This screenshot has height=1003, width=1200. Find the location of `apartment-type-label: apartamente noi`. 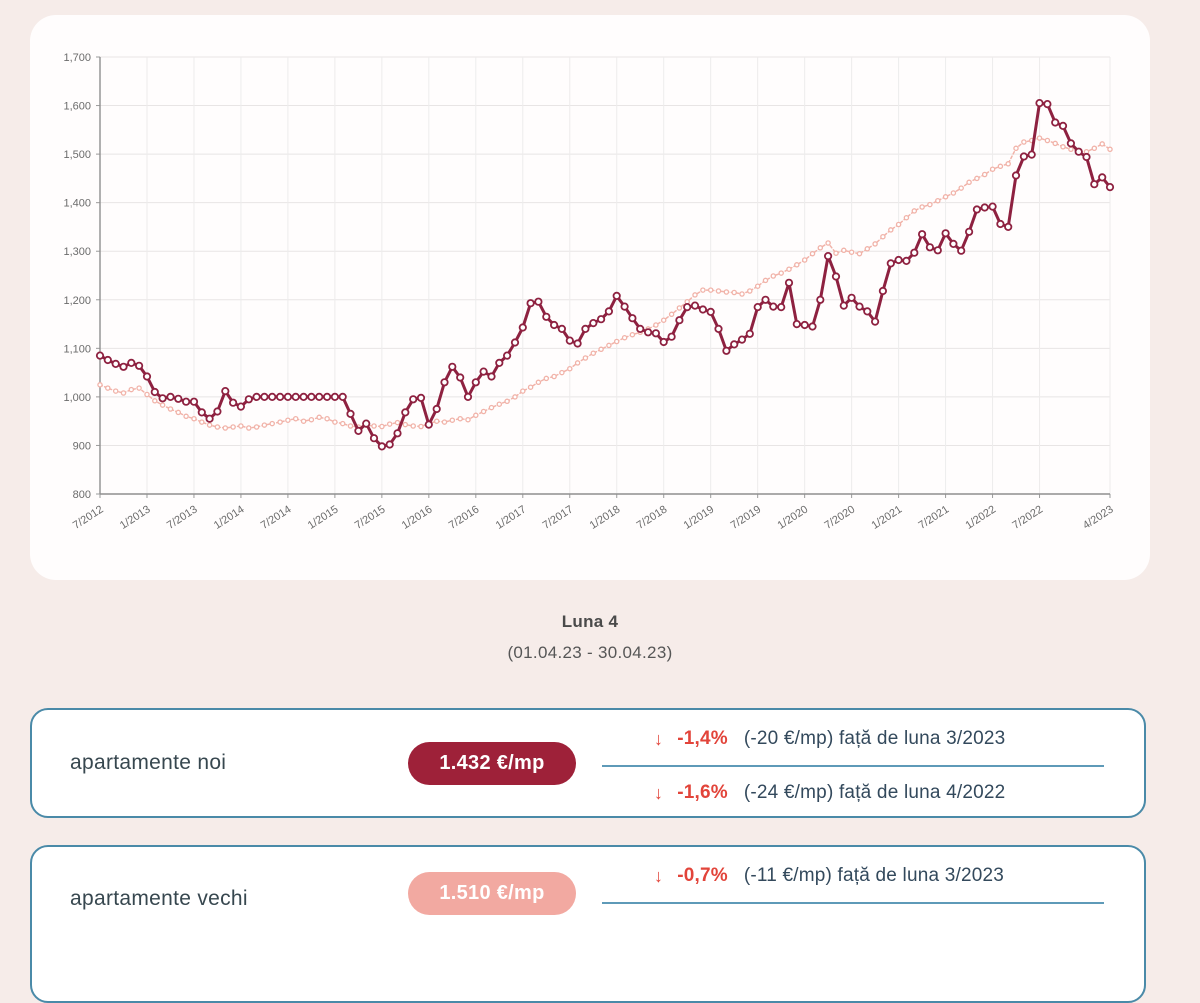

apartment-type-label: apartamente noi is located at coordinates (148, 762).